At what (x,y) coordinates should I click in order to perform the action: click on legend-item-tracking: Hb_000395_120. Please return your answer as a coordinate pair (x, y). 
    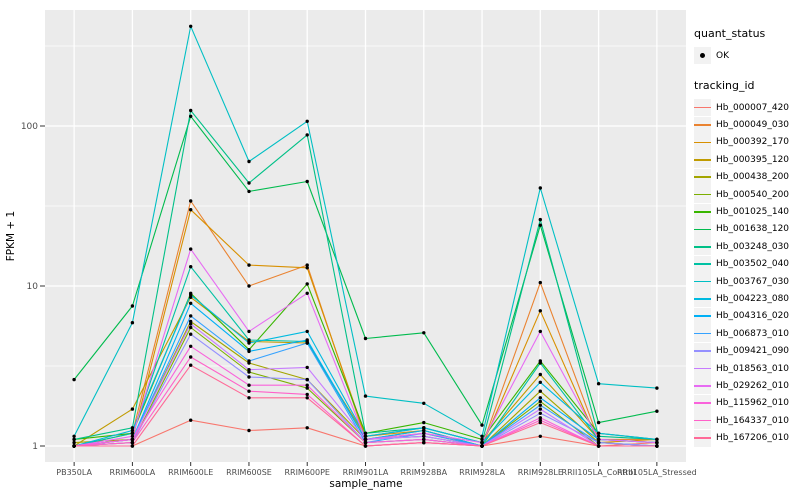
    Looking at the image, I should click on (747, 160).